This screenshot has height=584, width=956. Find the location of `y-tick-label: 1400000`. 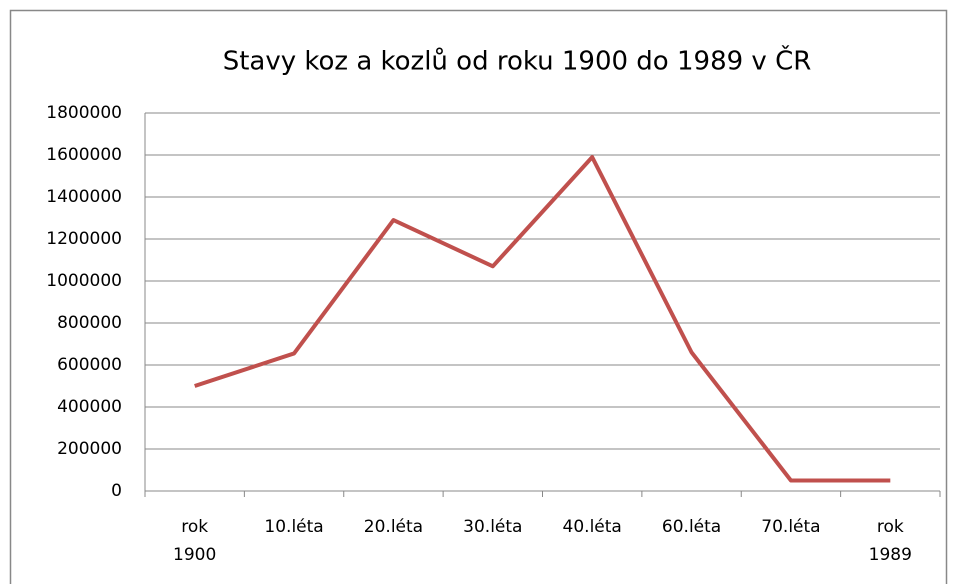

y-tick-label: 1400000 is located at coordinates (84, 197).